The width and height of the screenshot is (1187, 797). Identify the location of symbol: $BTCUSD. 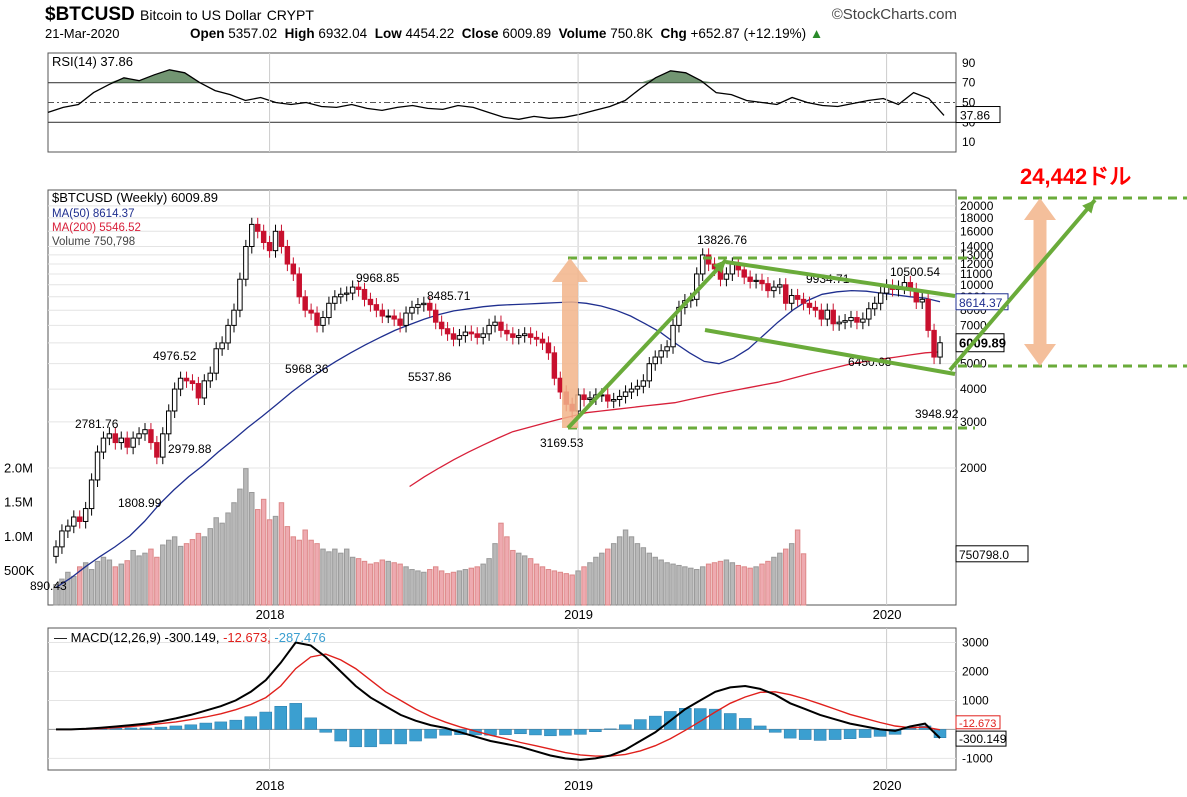
(90, 14).